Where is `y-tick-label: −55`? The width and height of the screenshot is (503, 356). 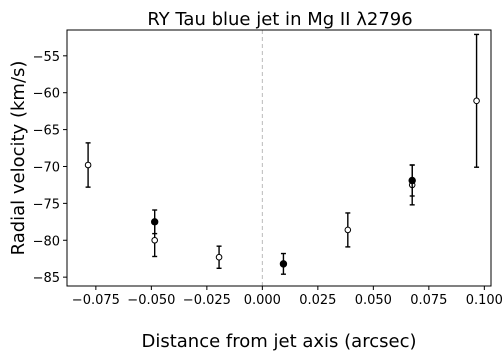 y-tick-label: −55 is located at coordinates (46, 57).